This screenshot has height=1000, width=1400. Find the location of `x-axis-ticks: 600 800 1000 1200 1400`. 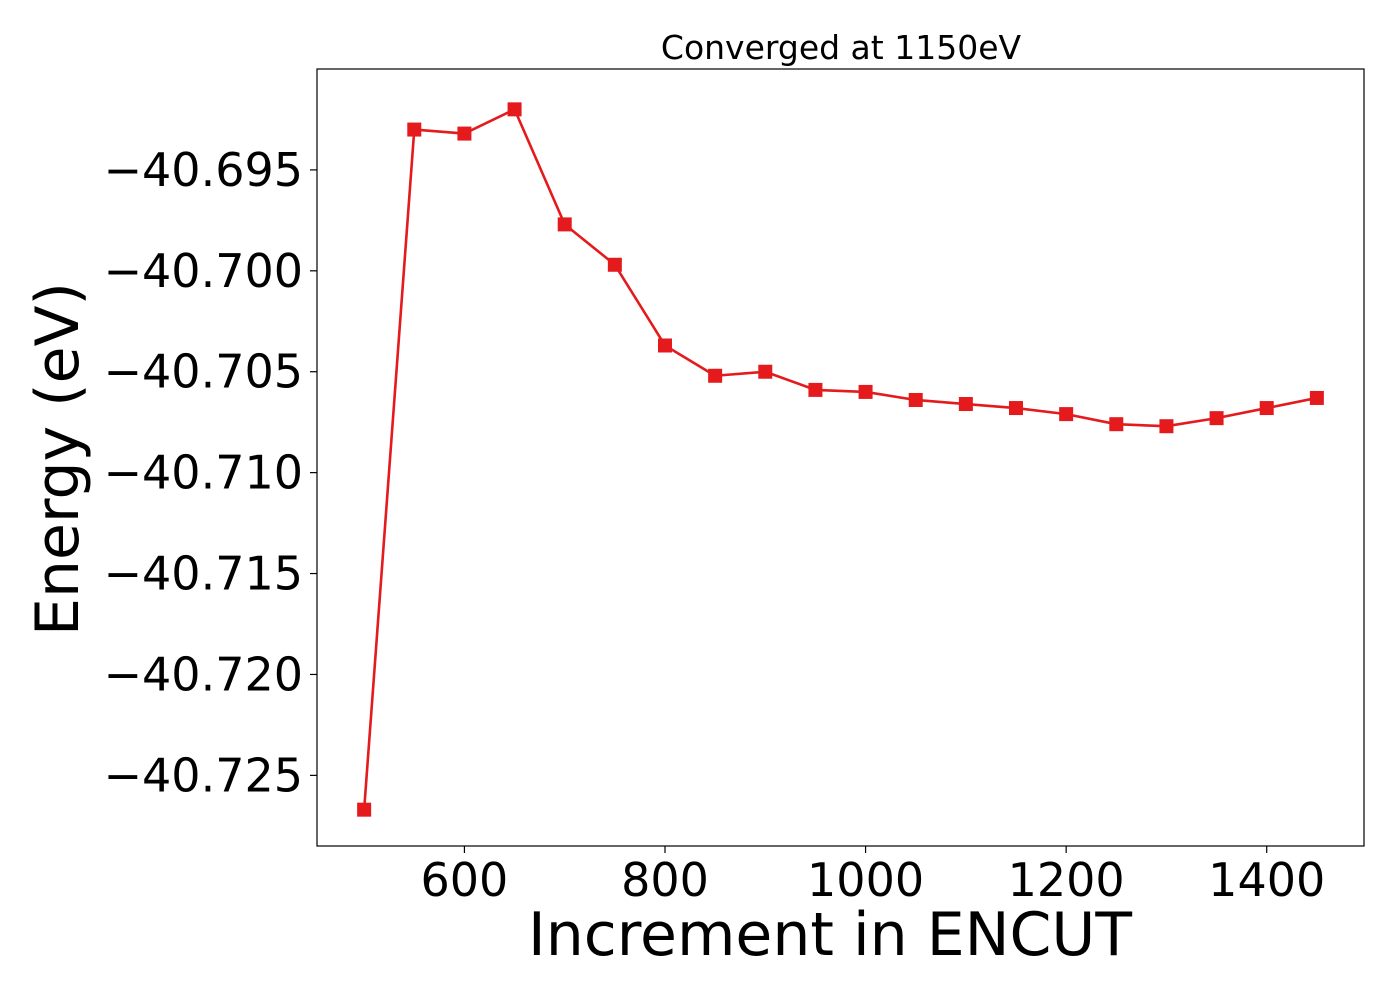

x-axis-ticks: 600 800 1000 1200 1400 is located at coordinates (873, 876).